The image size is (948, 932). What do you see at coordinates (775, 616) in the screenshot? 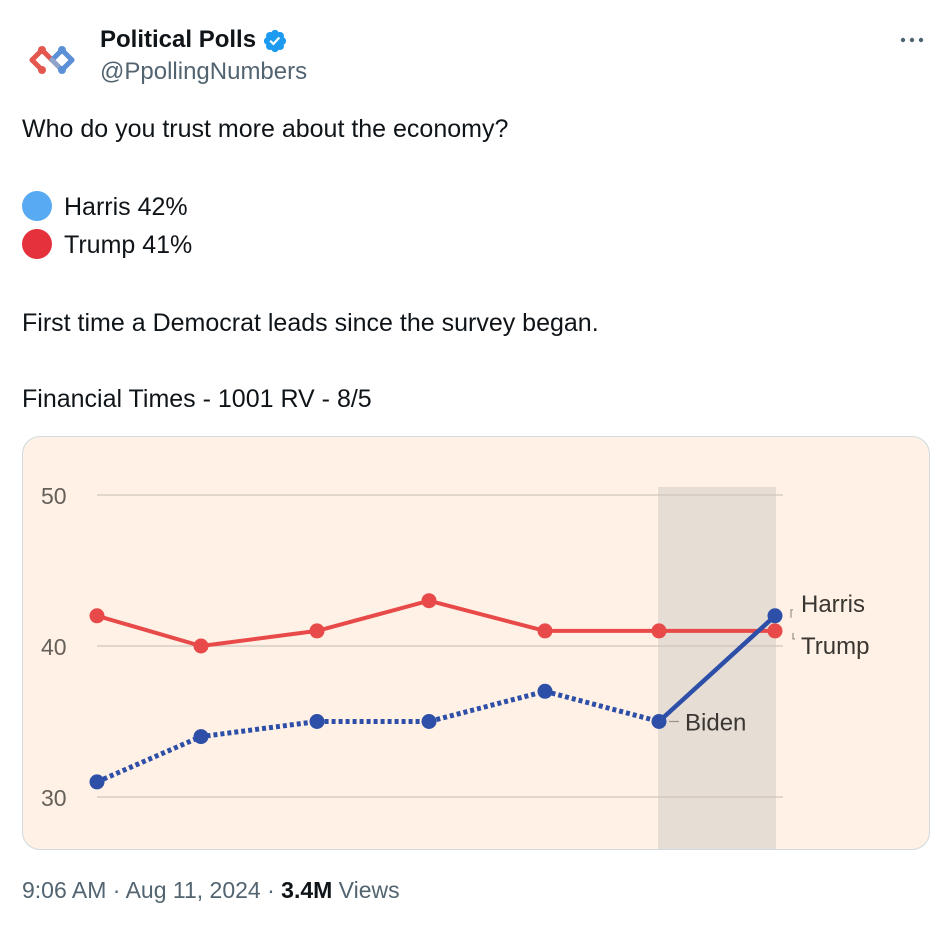
I see `harris-point` at bounding box center [775, 616].